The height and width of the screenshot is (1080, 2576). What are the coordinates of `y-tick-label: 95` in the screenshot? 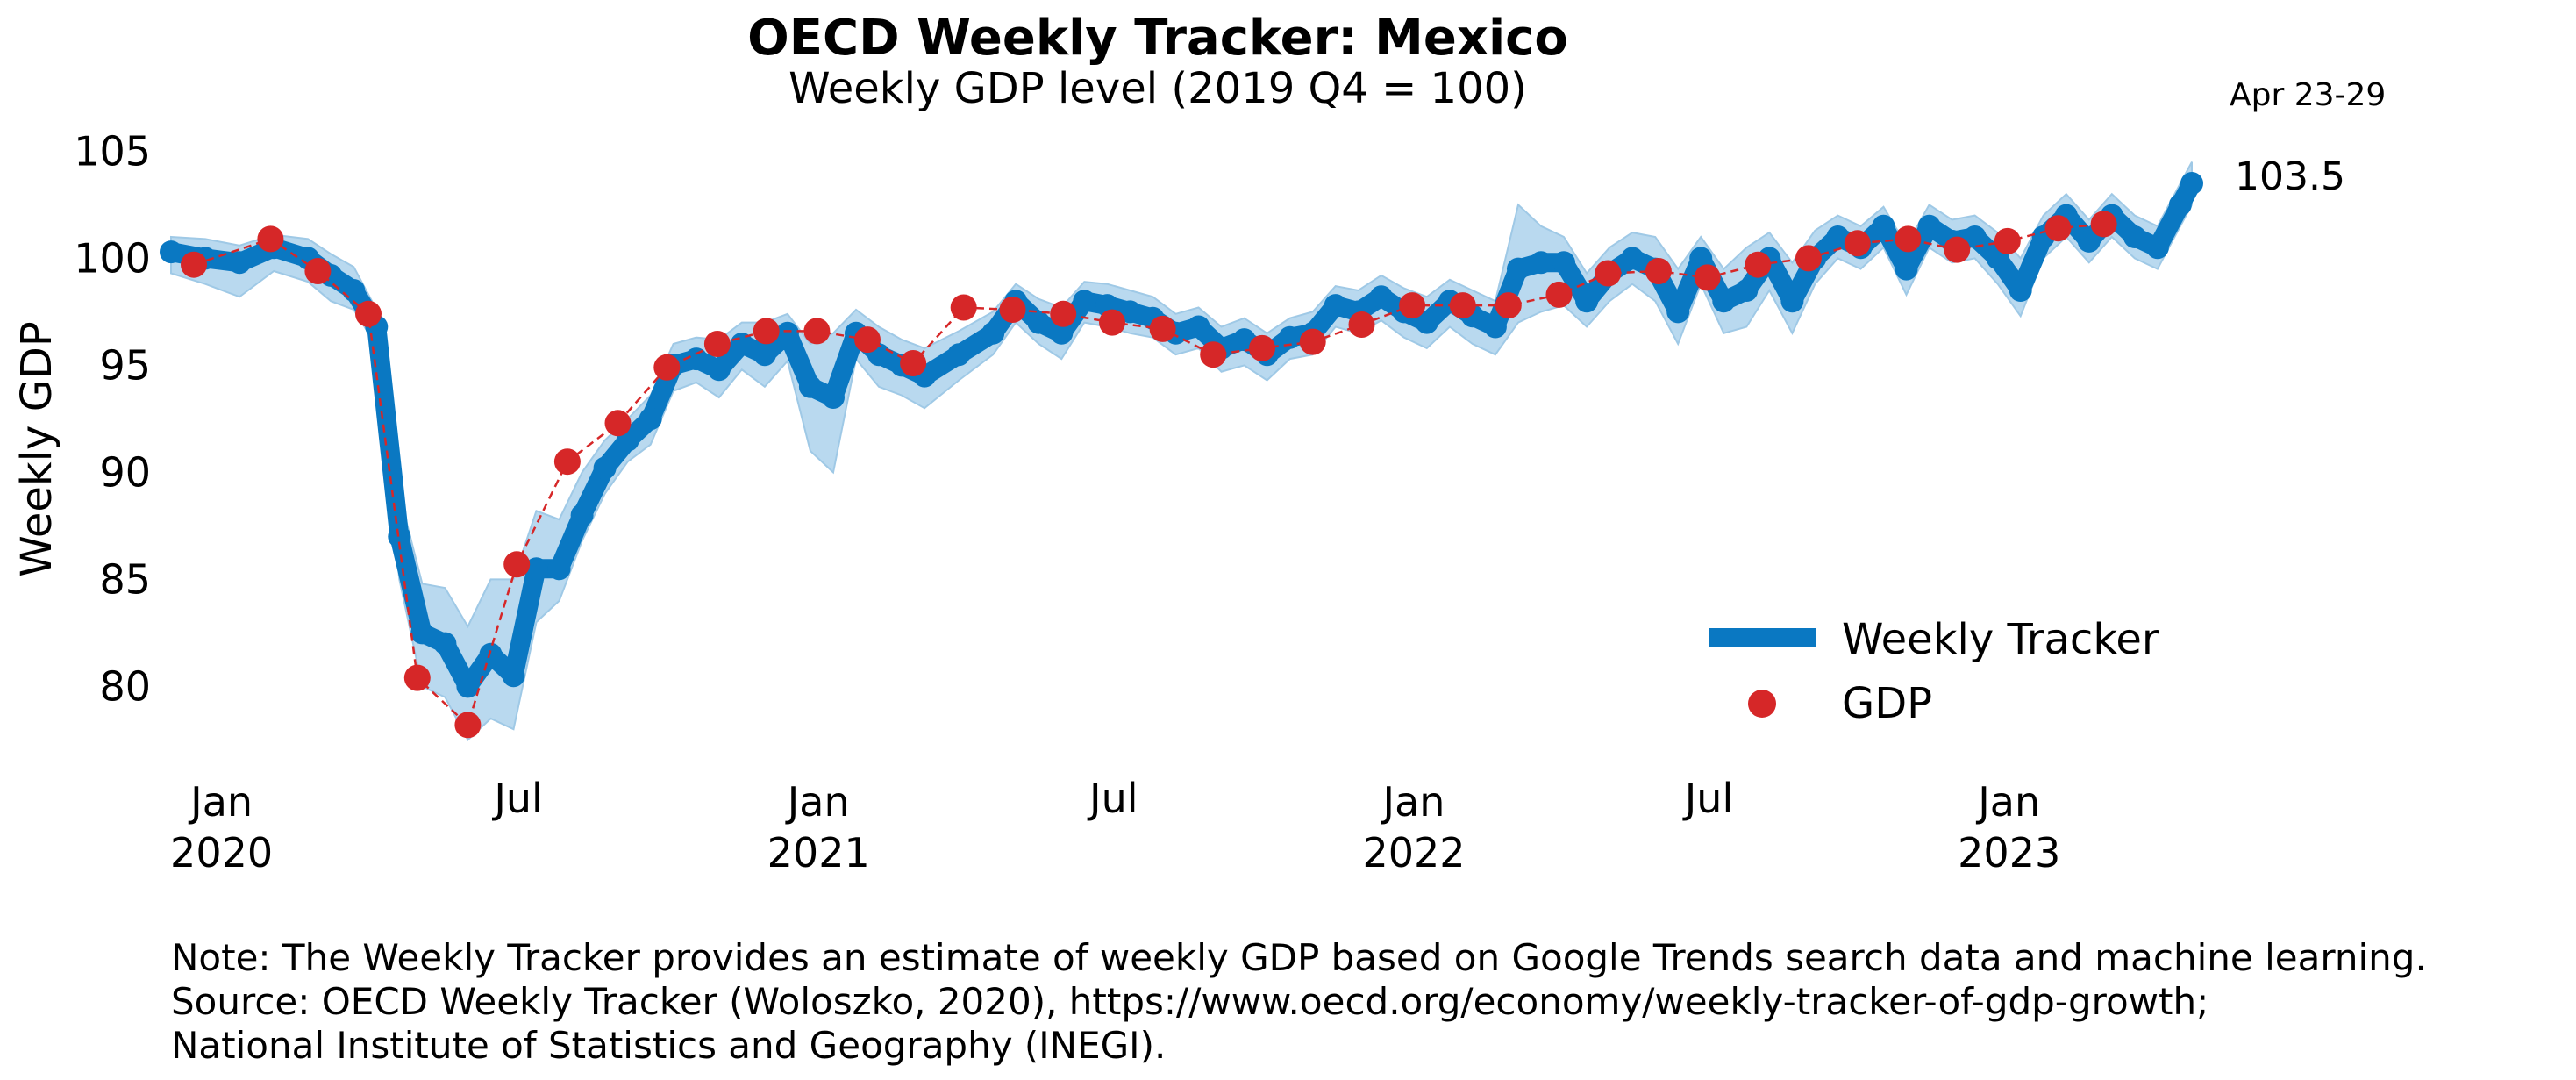 It's located at (125, 365).